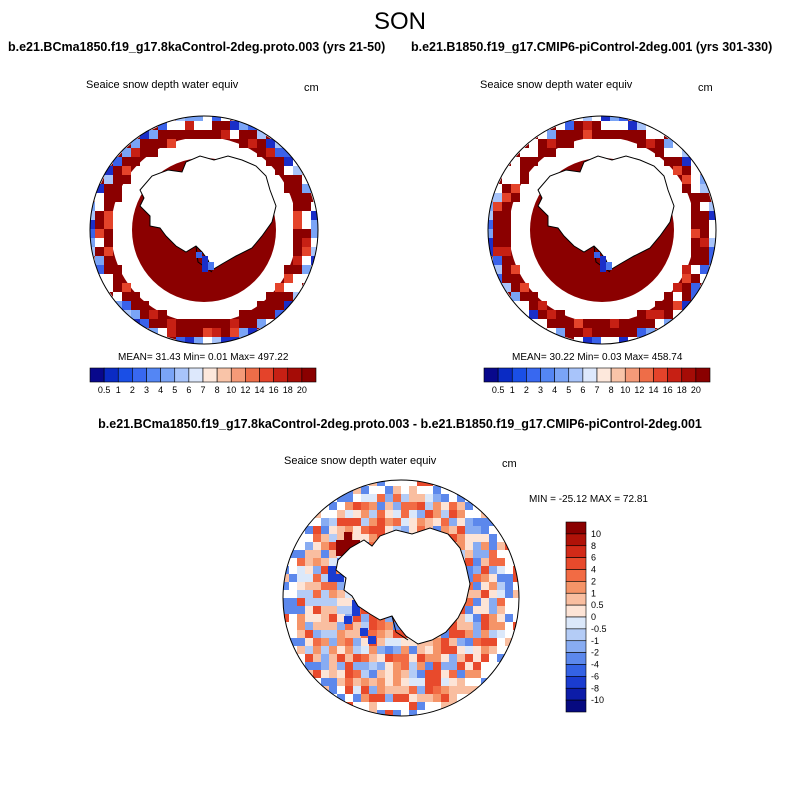 The width and height of the screenshot is (800, 800). What do you see at coordinates (274, 390) in the screenshot?
I see `colorbar-tick-label: 16` at bounding box center [274, 390].